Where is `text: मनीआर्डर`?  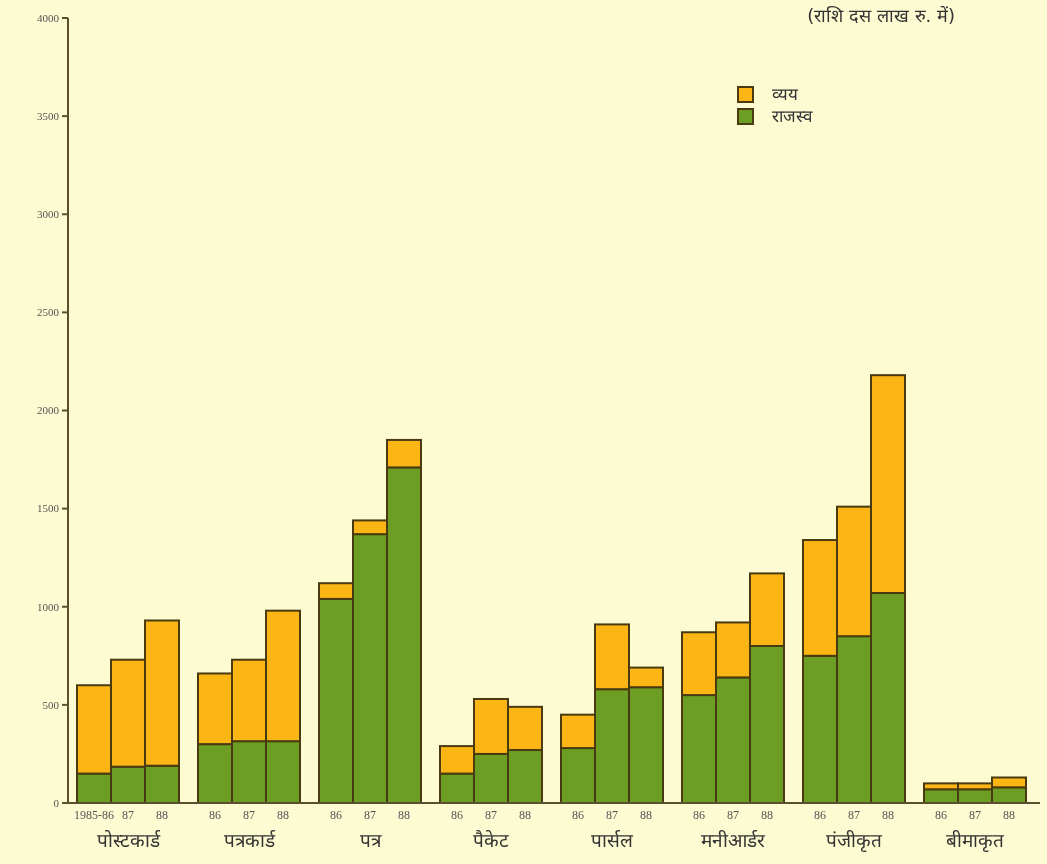
text: मनीआर्डर is located at coordinates (733, 840).